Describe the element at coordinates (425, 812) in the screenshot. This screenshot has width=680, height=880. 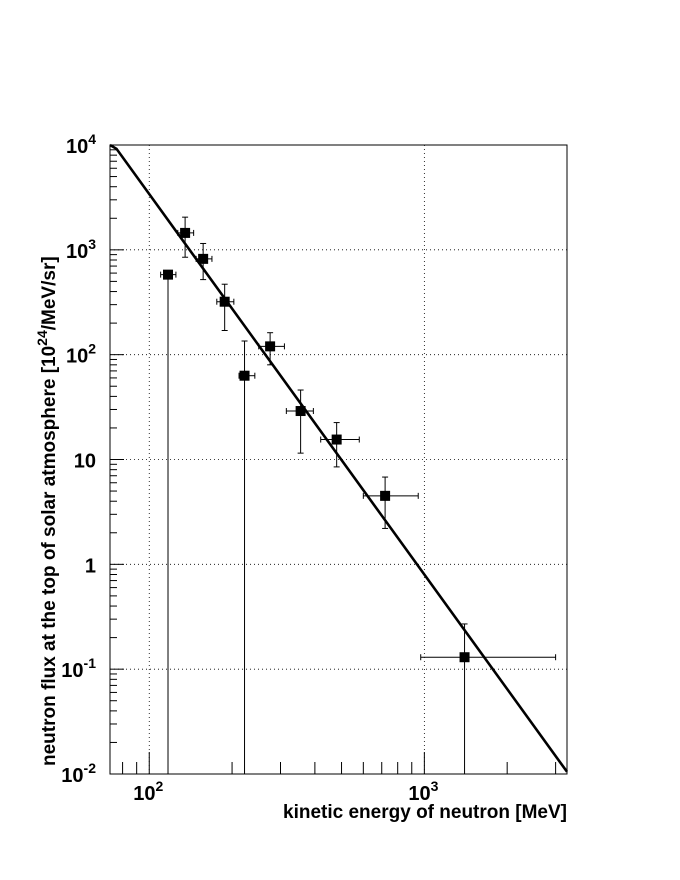
I see `x-axis-title: kinetic energy of neutron [MeV]` at that location.